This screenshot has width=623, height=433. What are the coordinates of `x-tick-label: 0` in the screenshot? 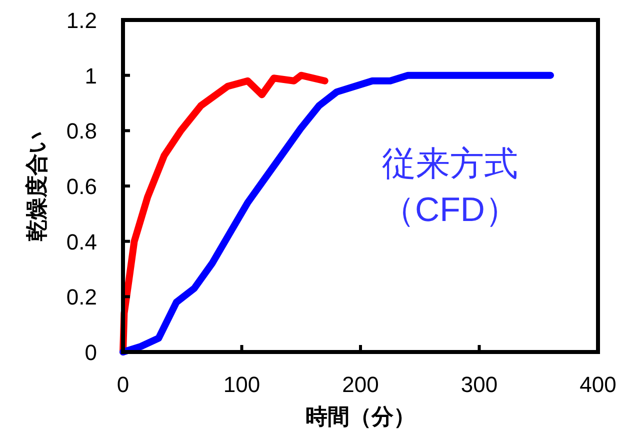 It's located at (123, 384).